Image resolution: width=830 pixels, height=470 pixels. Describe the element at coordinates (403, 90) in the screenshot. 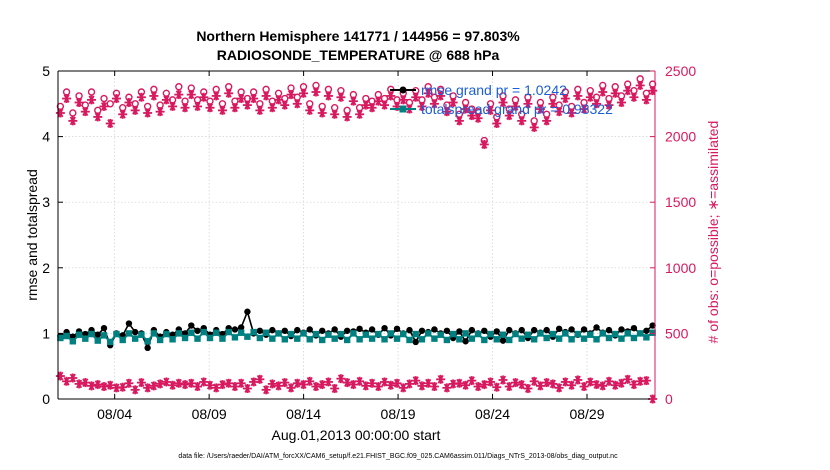

I see `legend-rmse-marker` at that location.